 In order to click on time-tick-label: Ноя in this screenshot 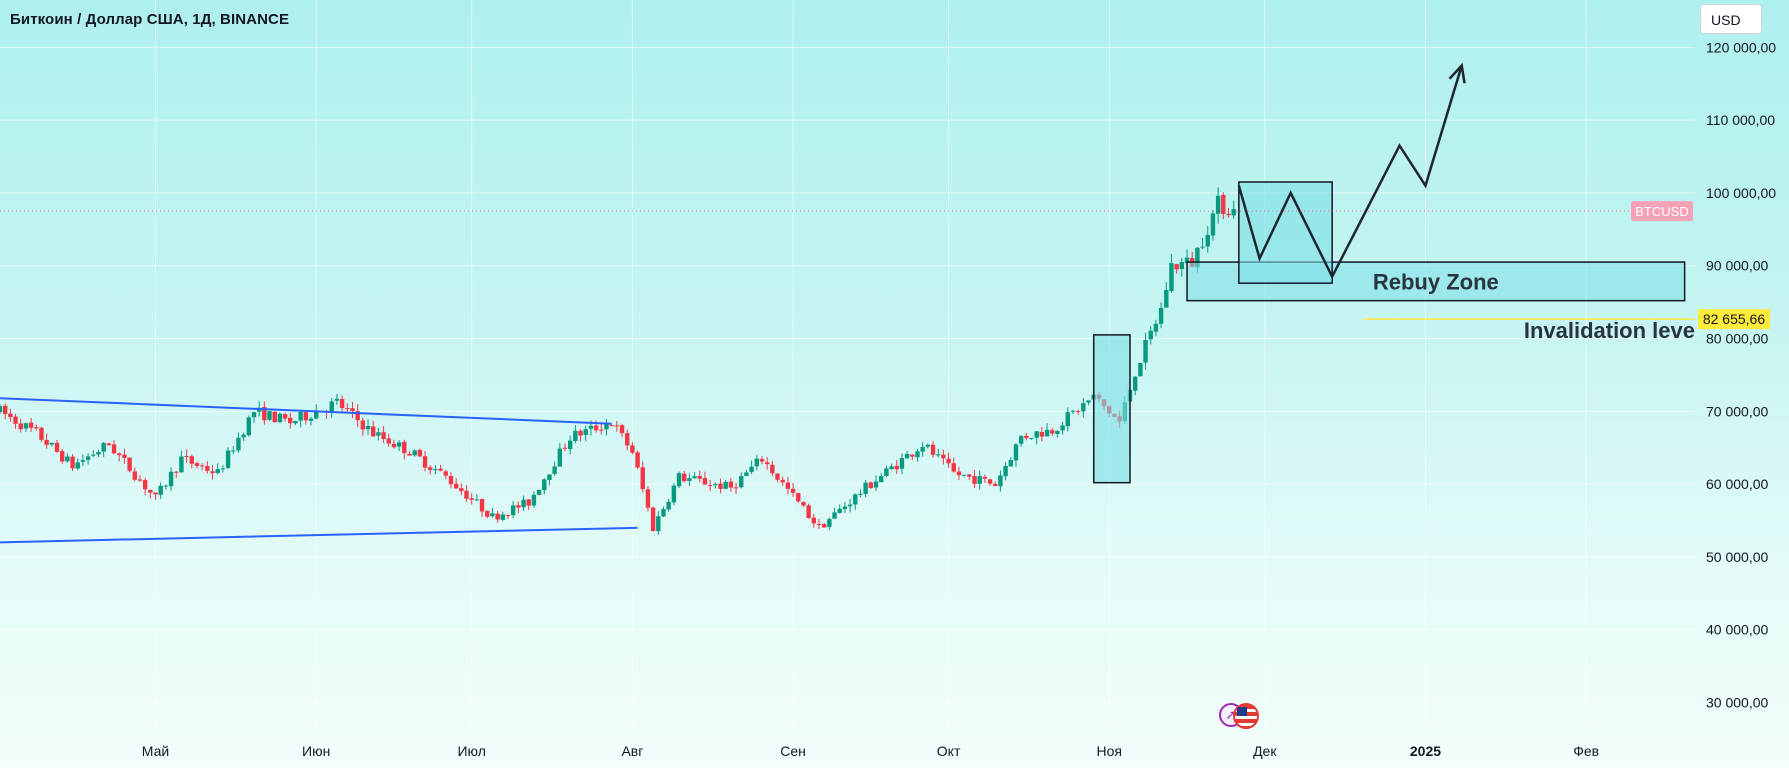, I will do `click(1109, 751)`.